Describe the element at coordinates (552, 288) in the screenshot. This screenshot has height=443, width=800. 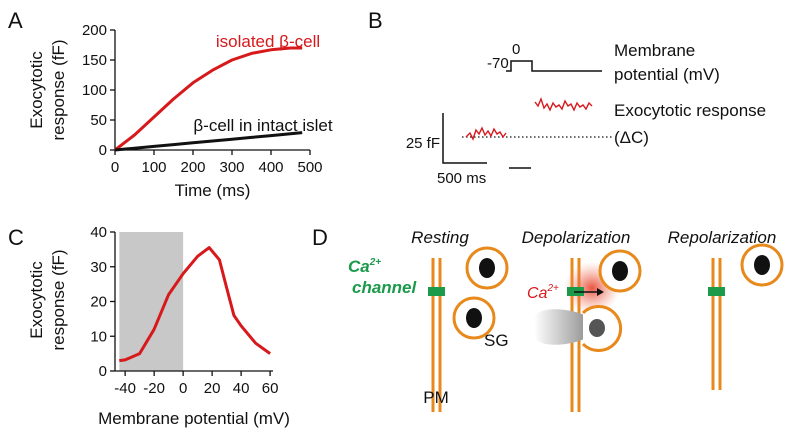
I see `ion-label-sup: 2+` at that location.